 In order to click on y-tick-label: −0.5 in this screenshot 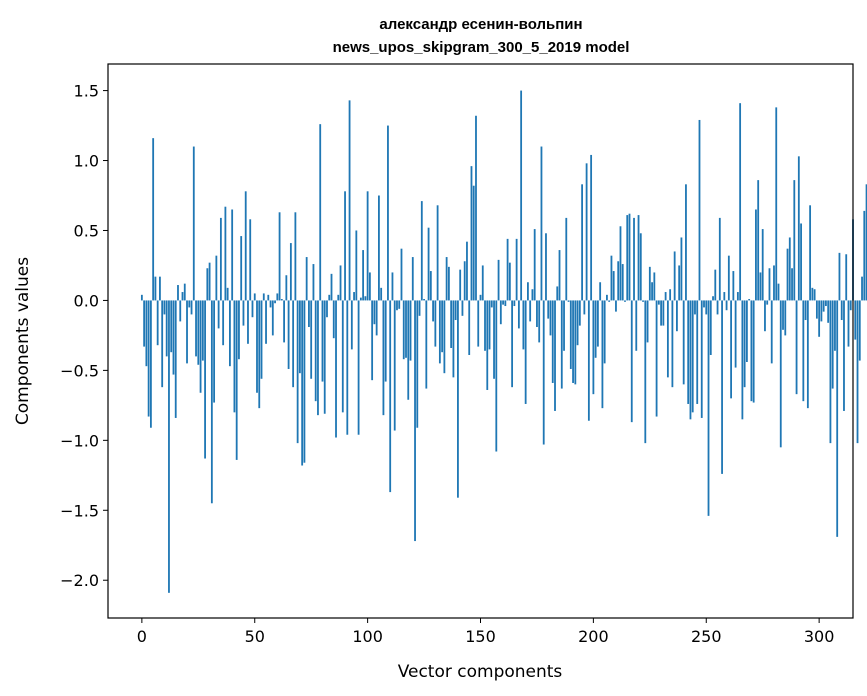, I will do `click(79, 370)`.